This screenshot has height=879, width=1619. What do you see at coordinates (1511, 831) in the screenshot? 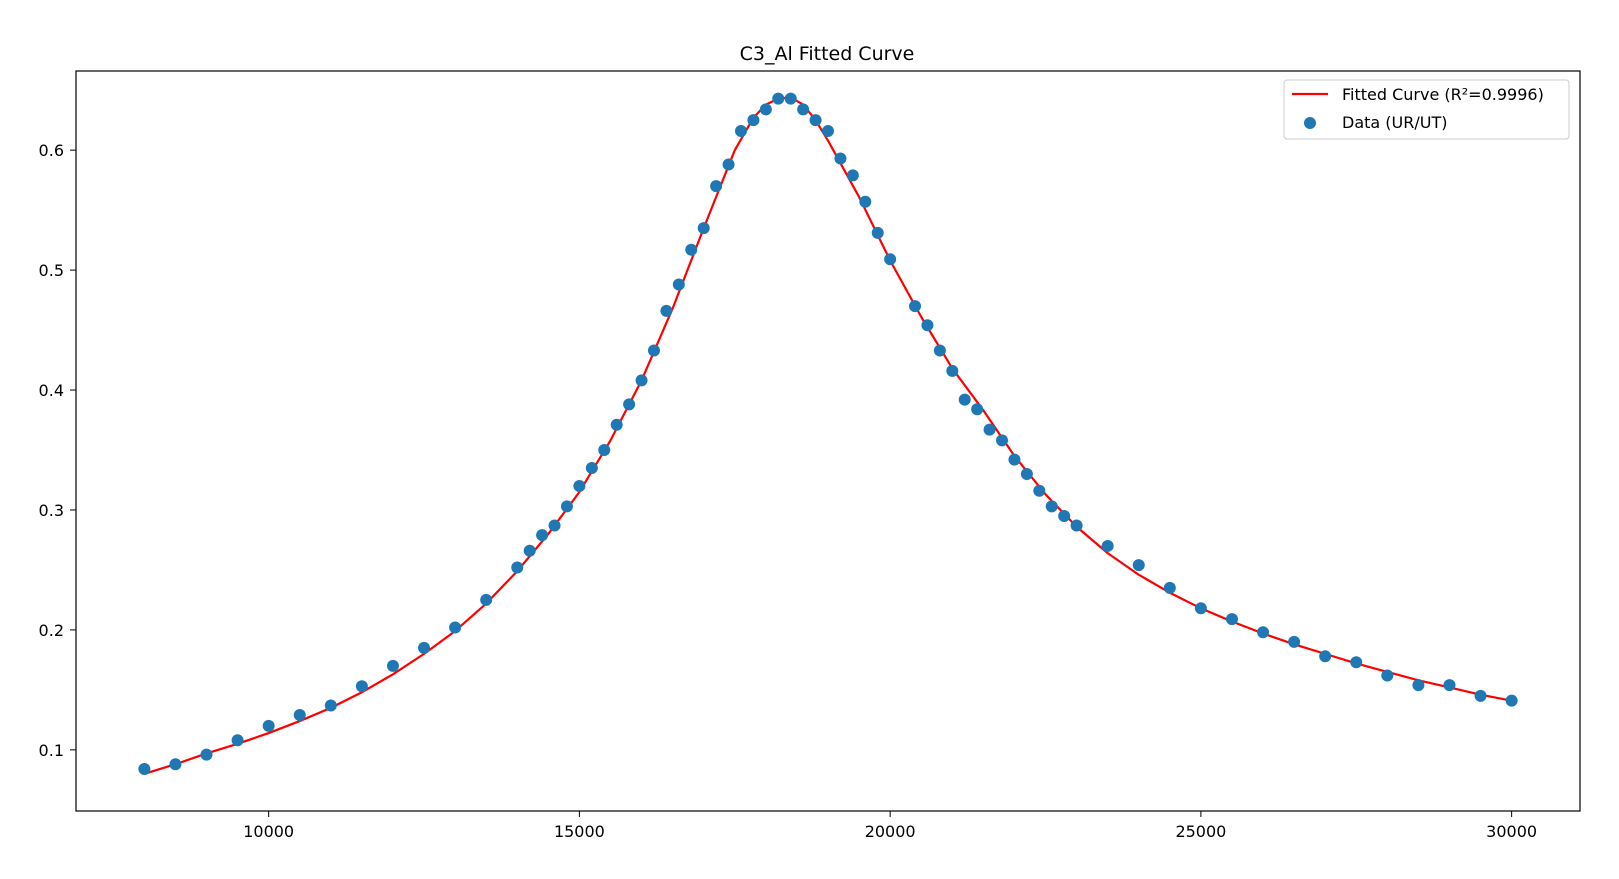
I see `x-tick-label: 30000` at bounding box center [1511, 831].